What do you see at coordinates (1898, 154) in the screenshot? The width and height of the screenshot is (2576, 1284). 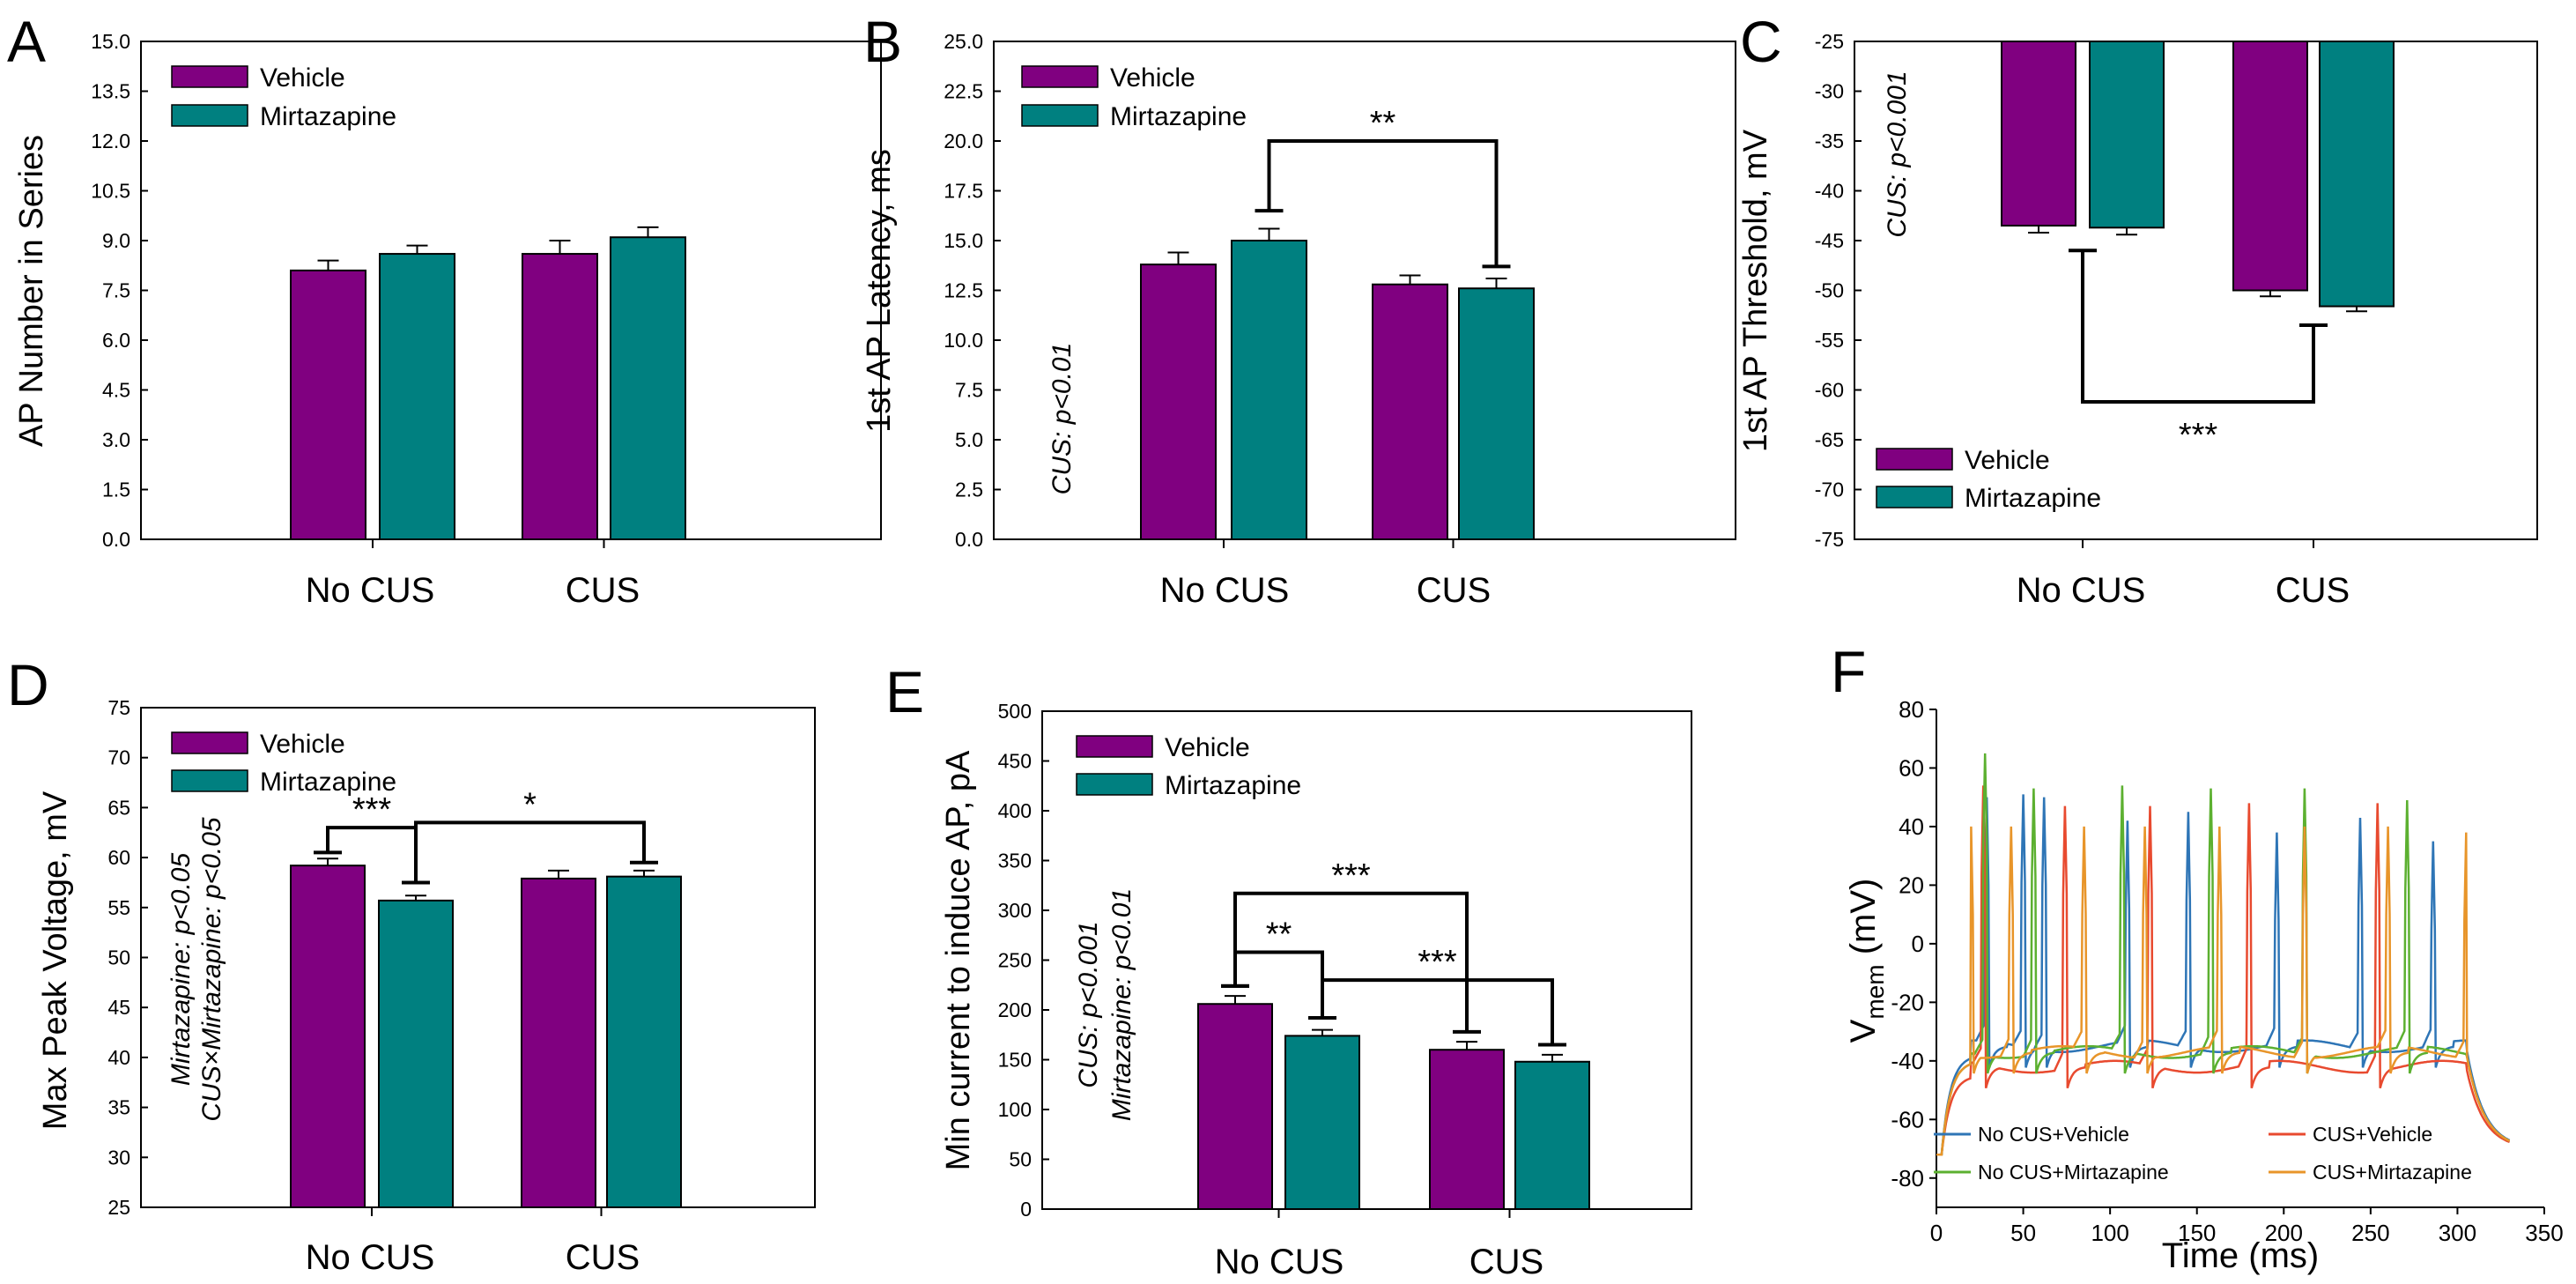 I see `stats-annotation: CUS: p<0.001` at bounding box center [1898, 154].